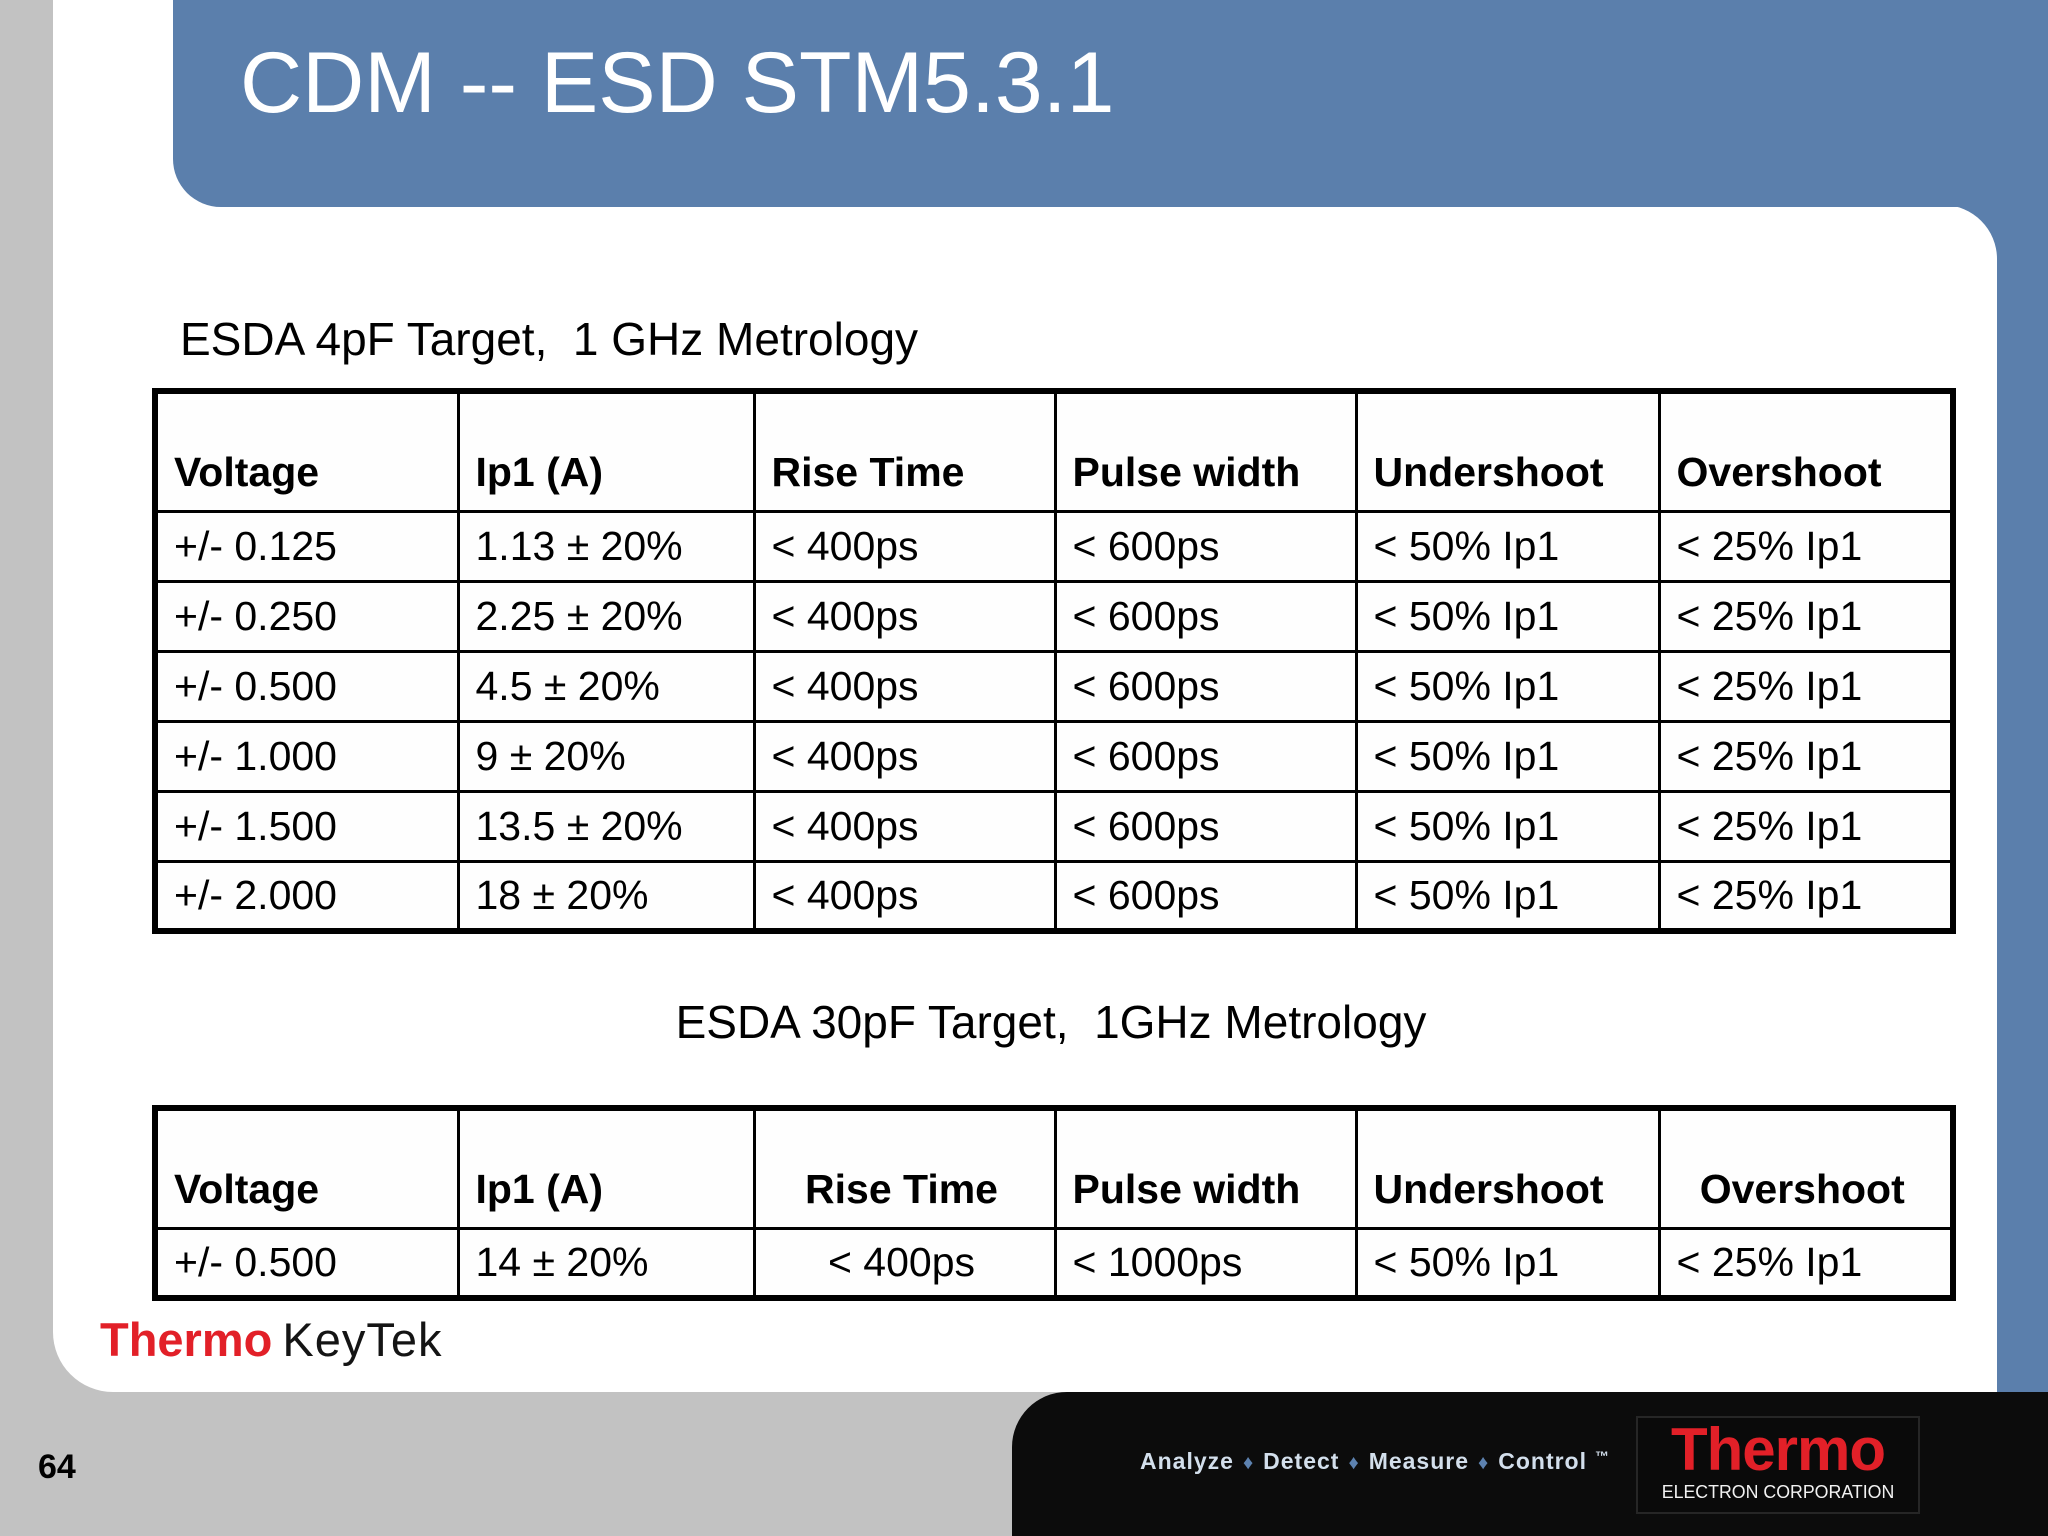 Image resolution: width=2048 pixels, height=1536 pixels. What do you see at coordinates (306, 826) in the screenshot?
I see `table-cell: +/- 1.500` at bounding box center [306, 826].